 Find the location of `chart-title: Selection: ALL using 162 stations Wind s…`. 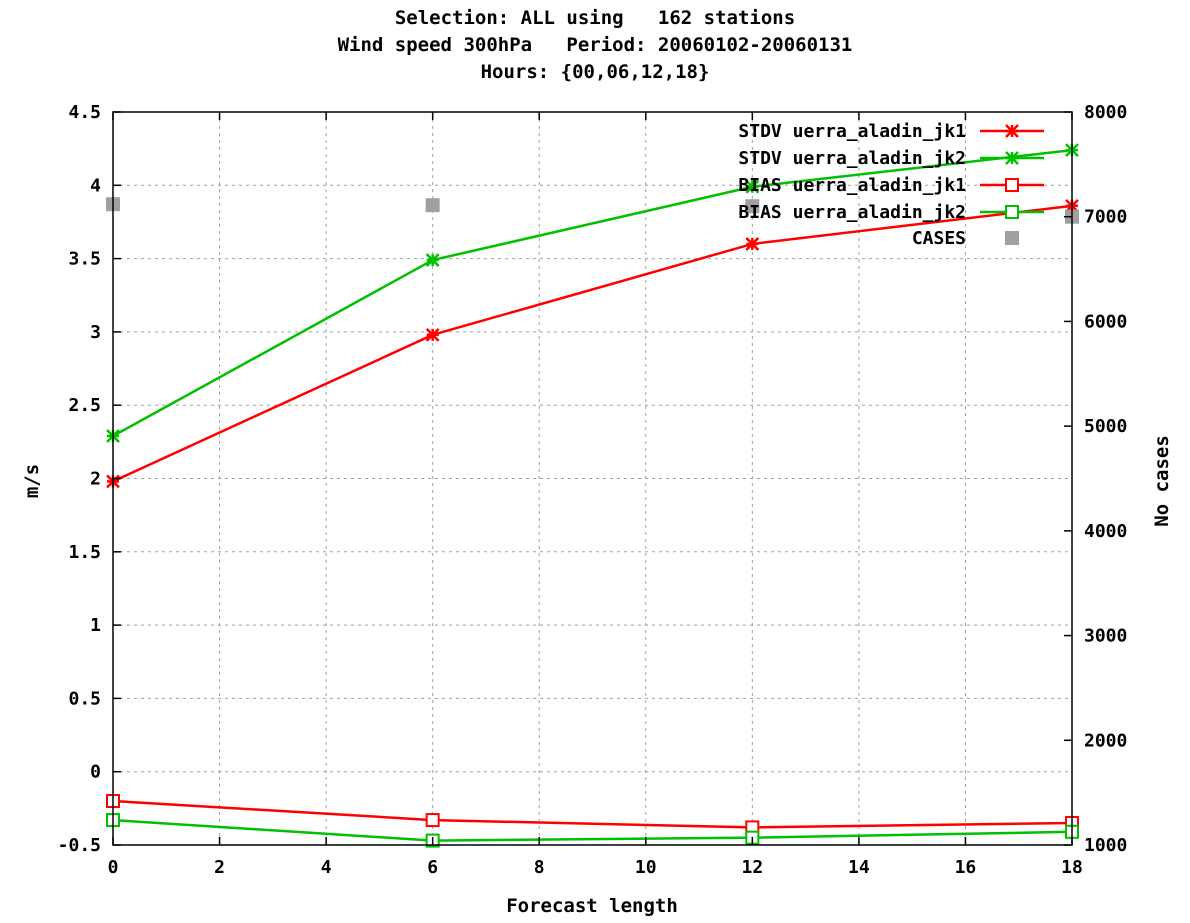

chart-title: Selection: ALL using 162 stations Wind s… is located at coordinates (595, 45).